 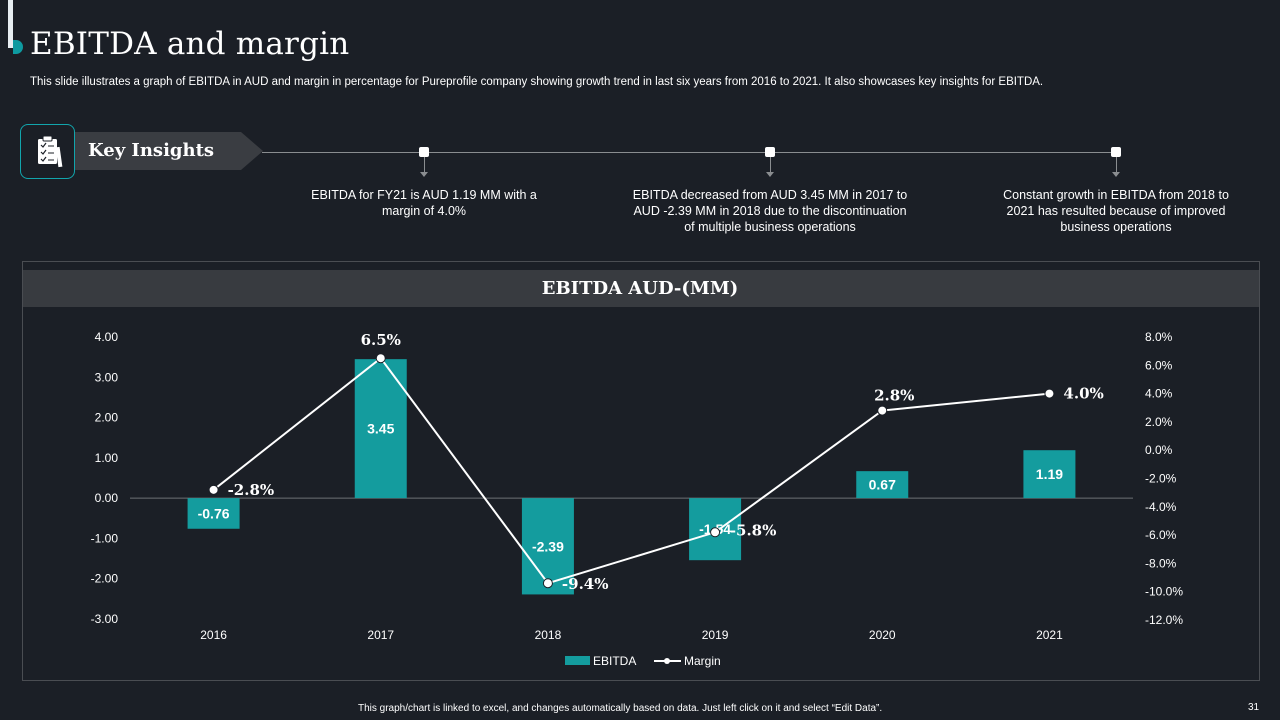 What do you see at coordinates (1159, 394) in the screenshot?
I see `y-right-tick-label: 4.0%` at bounding box center [1159, 394].